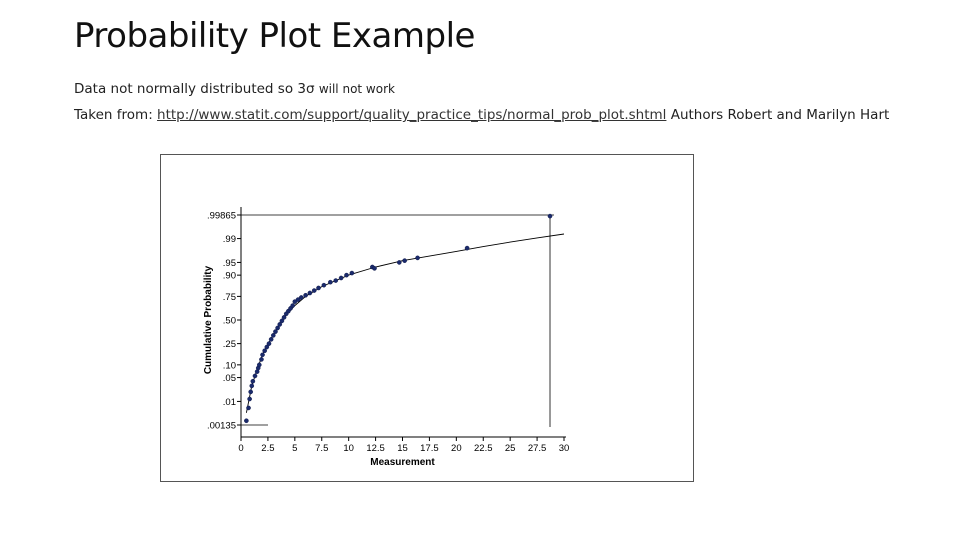 This screenshot has width=960, height=540. Describe the element at coordinates (510, 448) in the screenshot. I see `x-tick-label: 25` at that location.